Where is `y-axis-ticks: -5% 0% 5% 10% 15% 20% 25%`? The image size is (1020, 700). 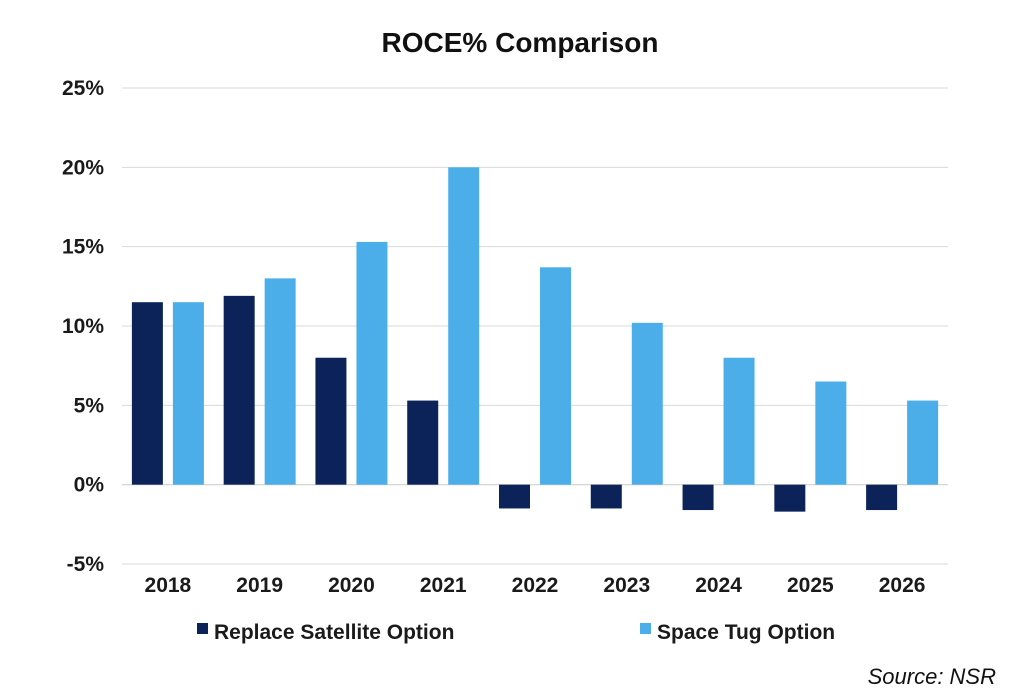 y-axis-ticks: -5% 0% 5% 10% 15% 20% 25% is located at coordinates (83, 326).